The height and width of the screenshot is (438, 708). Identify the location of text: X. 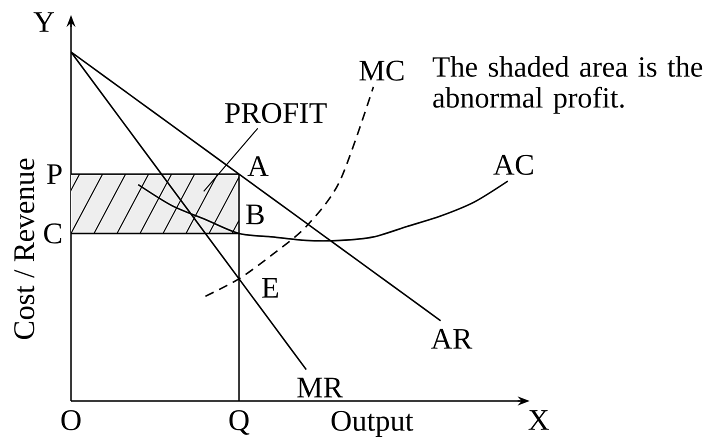
(538, 420).